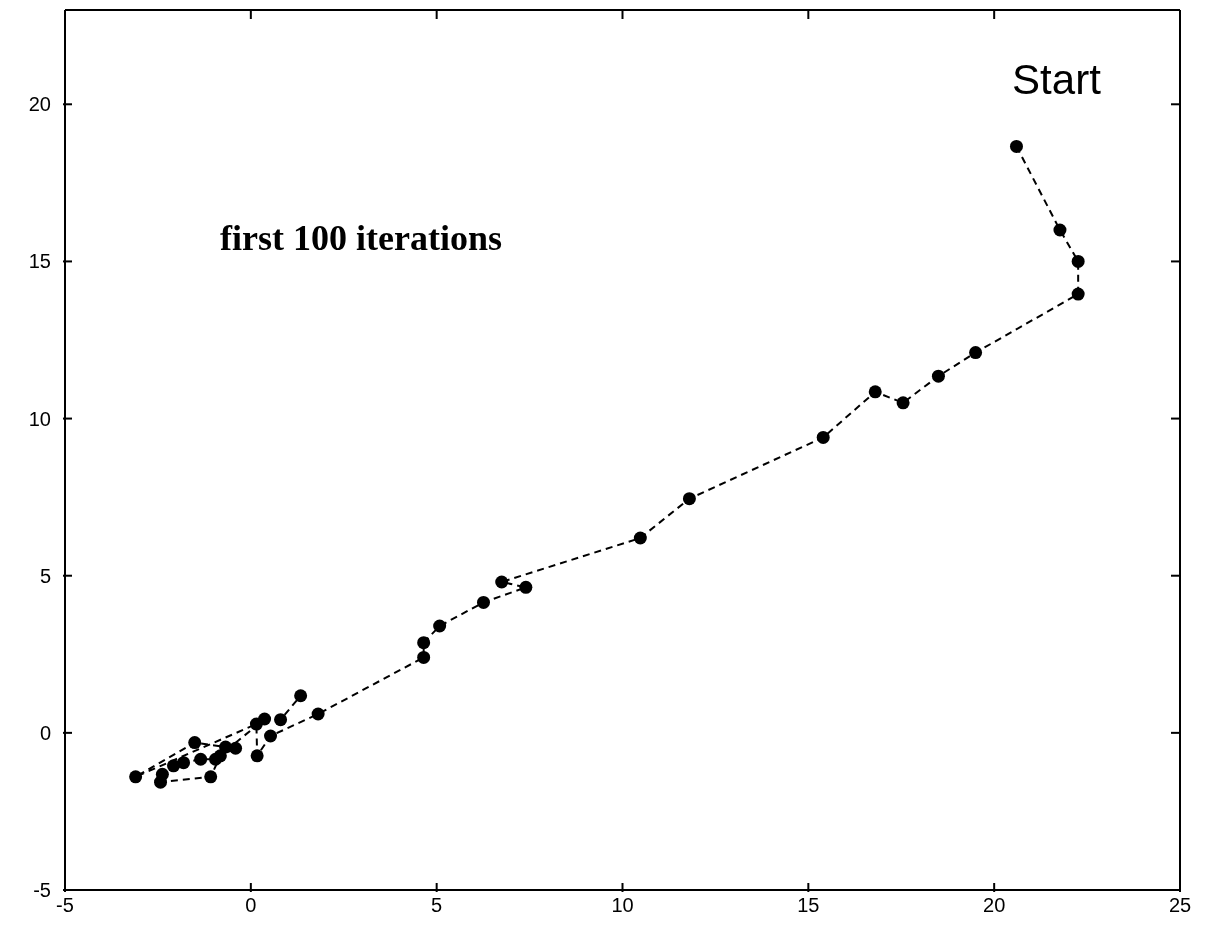  Describe the element at coordinates (45, 732) in the screenshot. I see `y-tick-label: 0` at that location.